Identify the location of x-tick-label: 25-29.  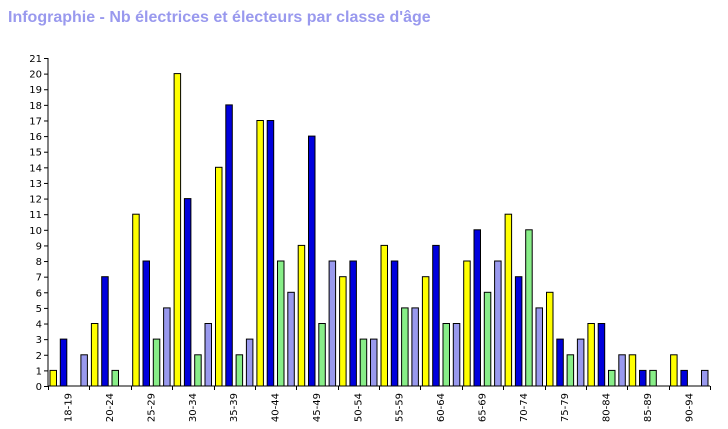
(151, 407).